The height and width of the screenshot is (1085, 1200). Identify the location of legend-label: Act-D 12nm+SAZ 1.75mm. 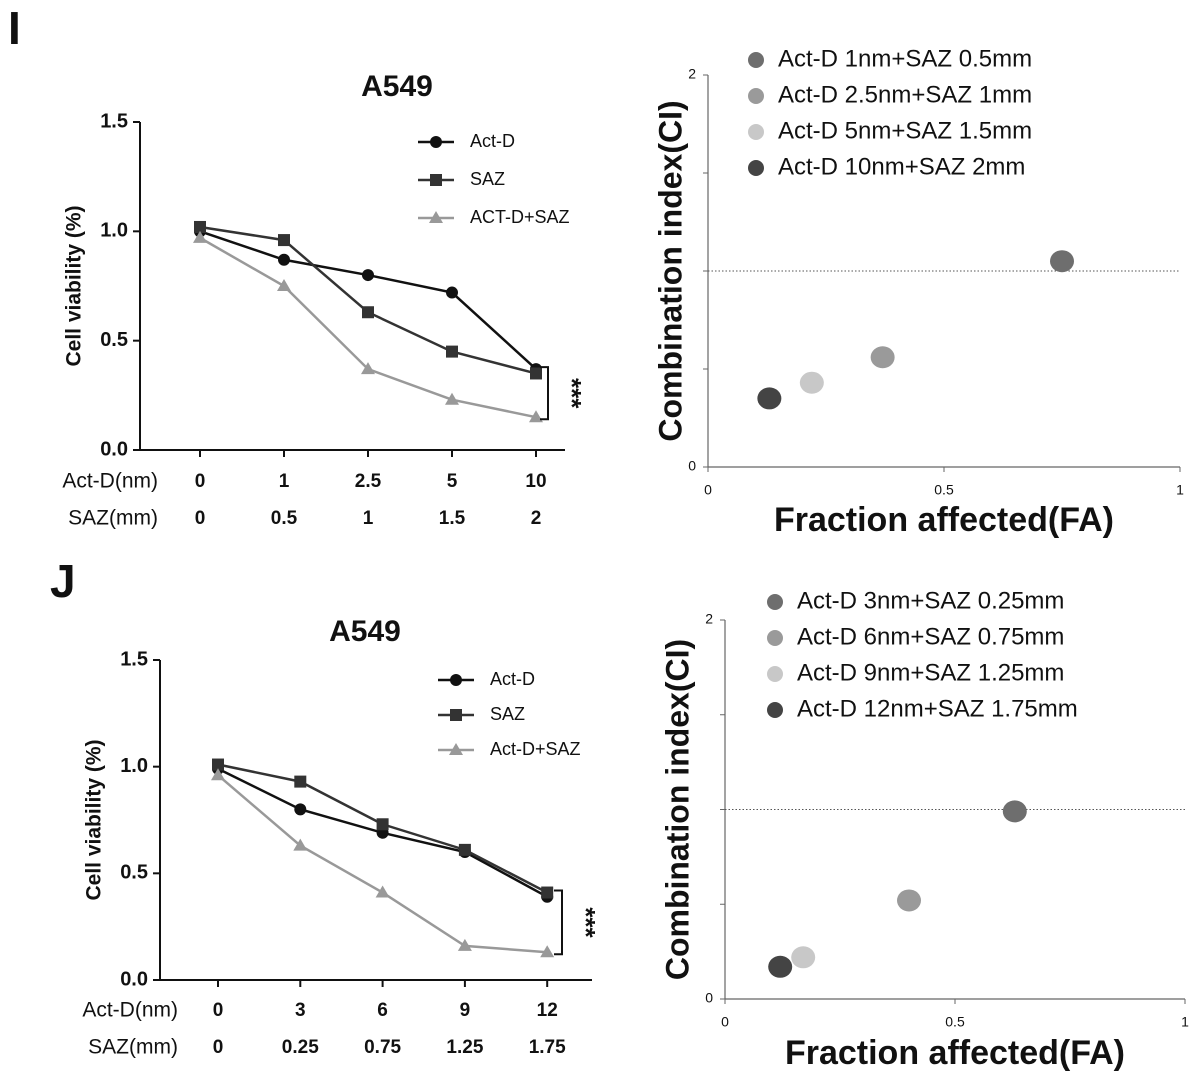
(937, 708).